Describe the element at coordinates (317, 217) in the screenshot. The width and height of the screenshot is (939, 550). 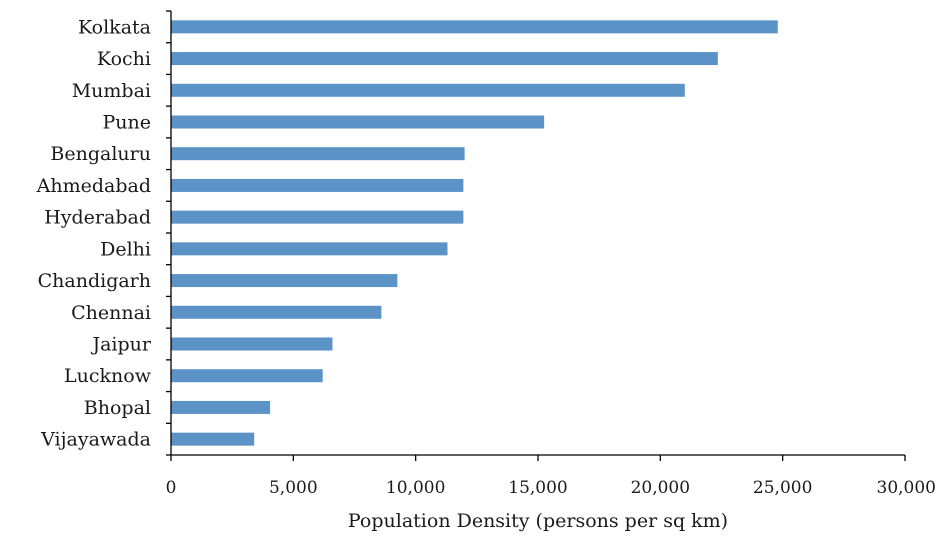
I see `bar-hyderabad` at that location.